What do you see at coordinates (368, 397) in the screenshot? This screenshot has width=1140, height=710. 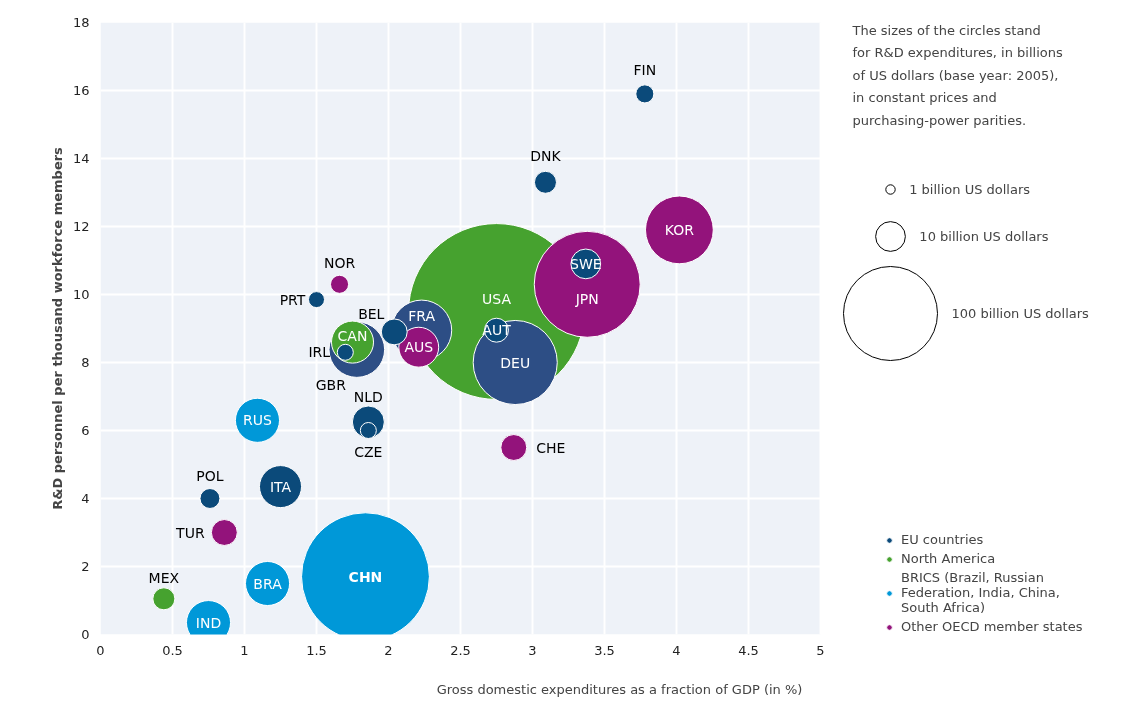 I see `annotation: NLD` at bounding box center [368, 397].